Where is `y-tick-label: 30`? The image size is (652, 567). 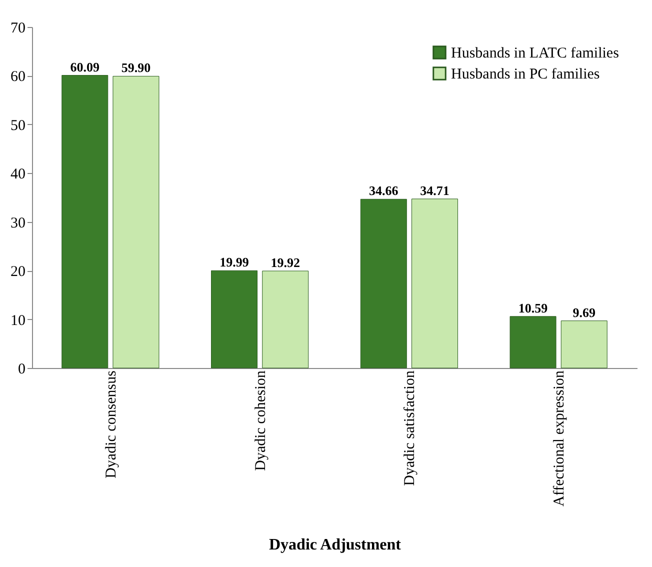 y-tick-label: 30 is located at coordinates (18, 223).